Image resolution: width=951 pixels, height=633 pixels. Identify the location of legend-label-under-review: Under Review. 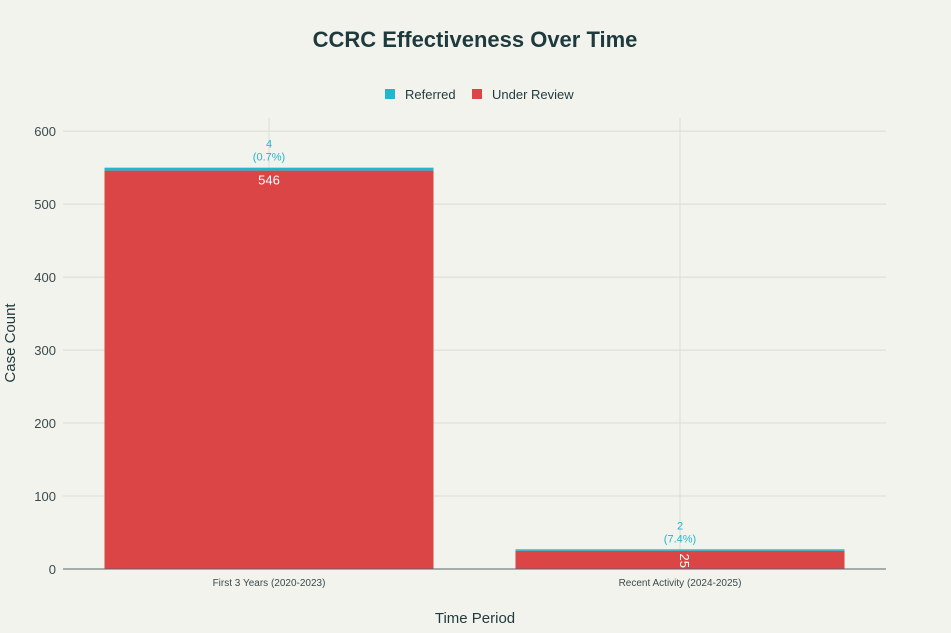
(533, 94).